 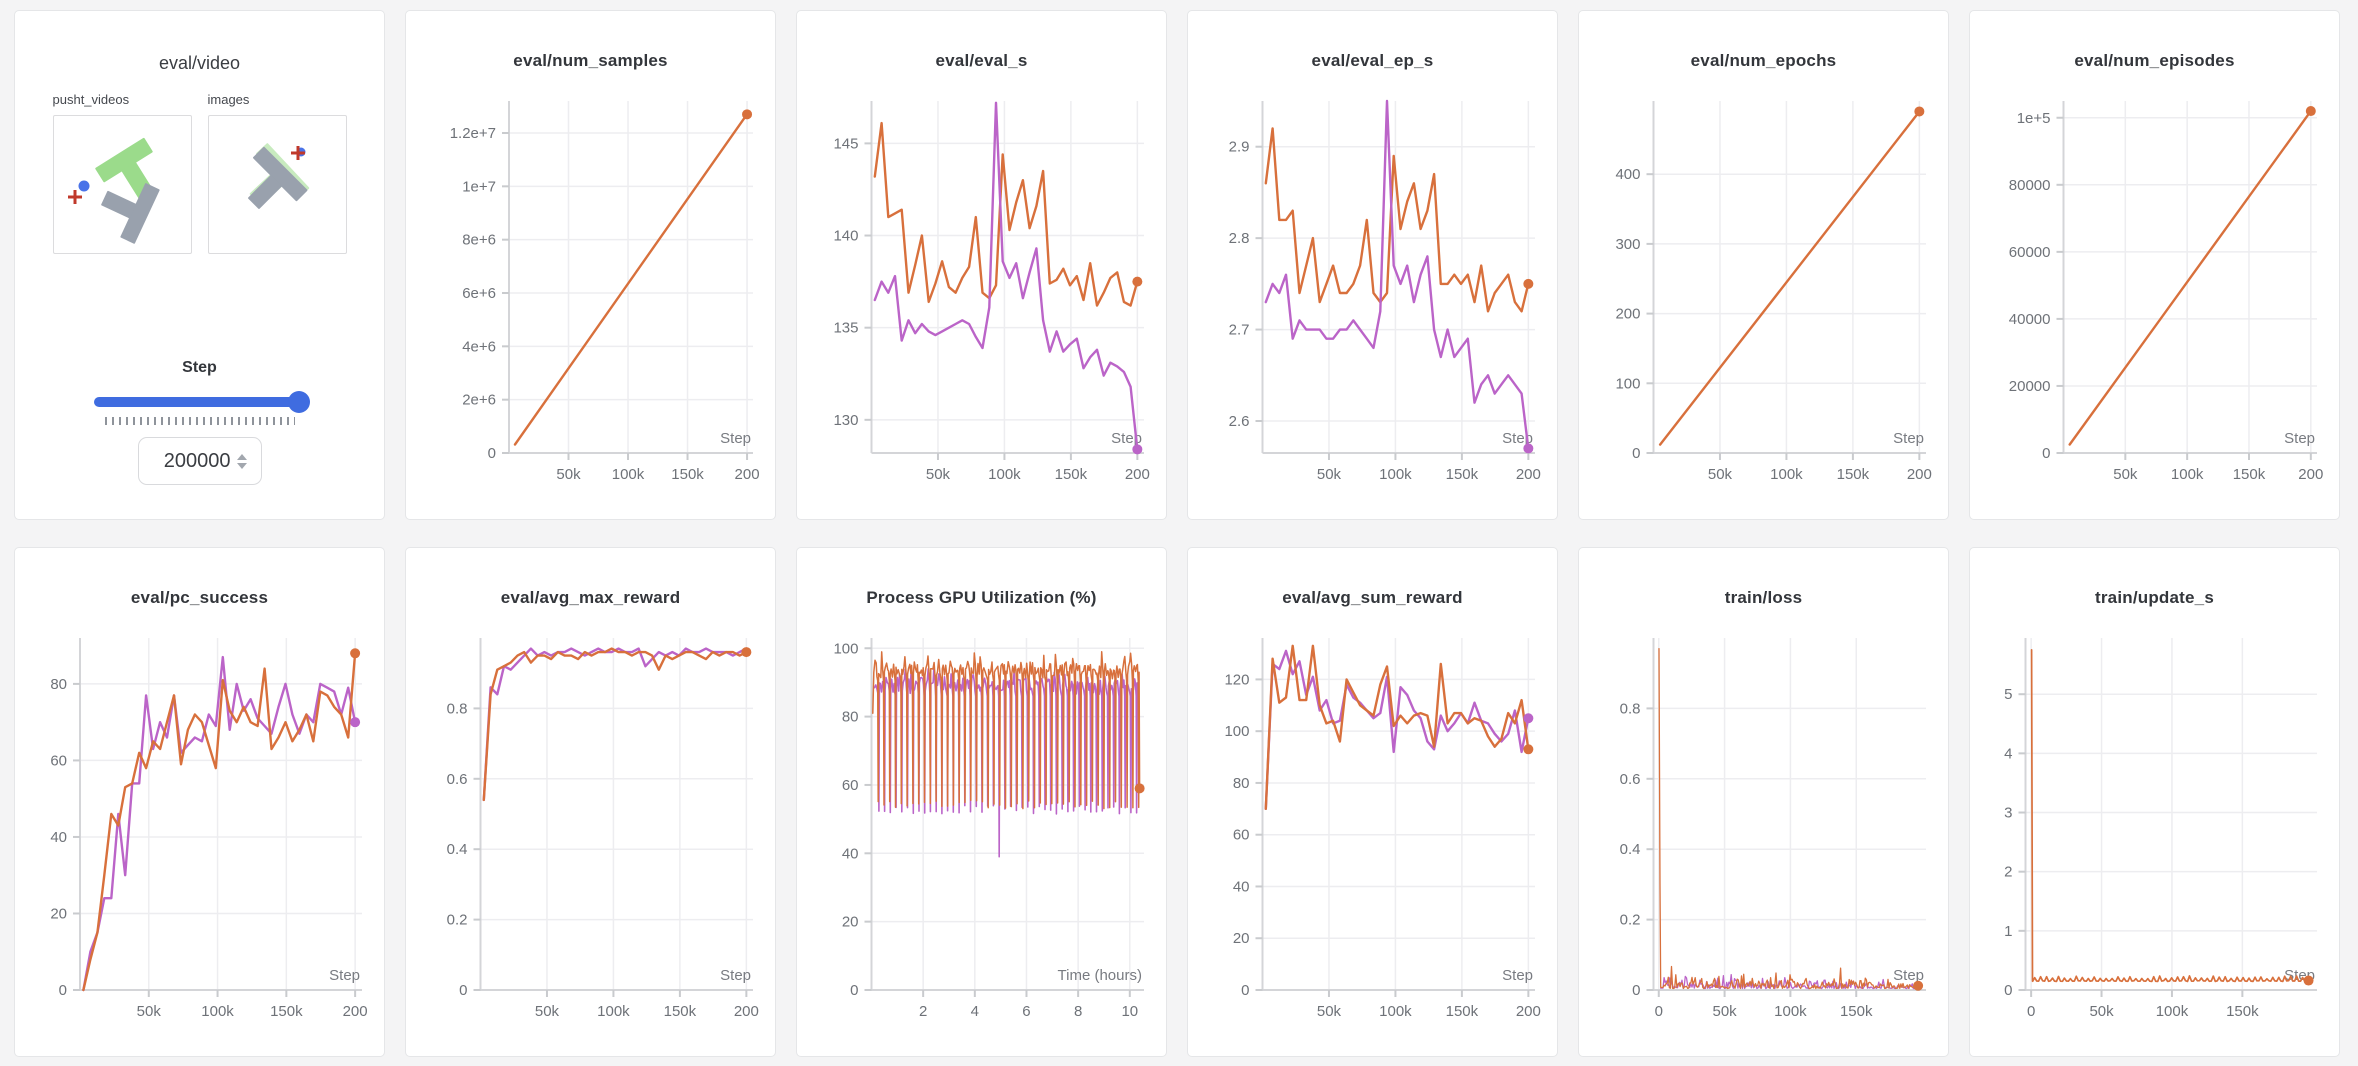 What do you see at coordinates (298, 402) in the screenshot?
I see `step-slider-thumb` at bounding box center [298, 402].